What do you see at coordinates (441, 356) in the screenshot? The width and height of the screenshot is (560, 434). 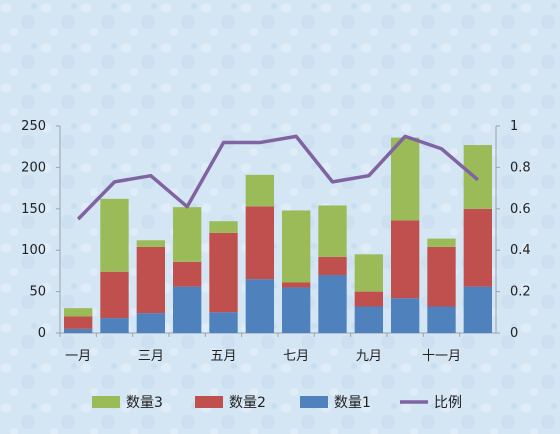 I see `x-tick-label: 十一月` at bounding box center [441, 356].